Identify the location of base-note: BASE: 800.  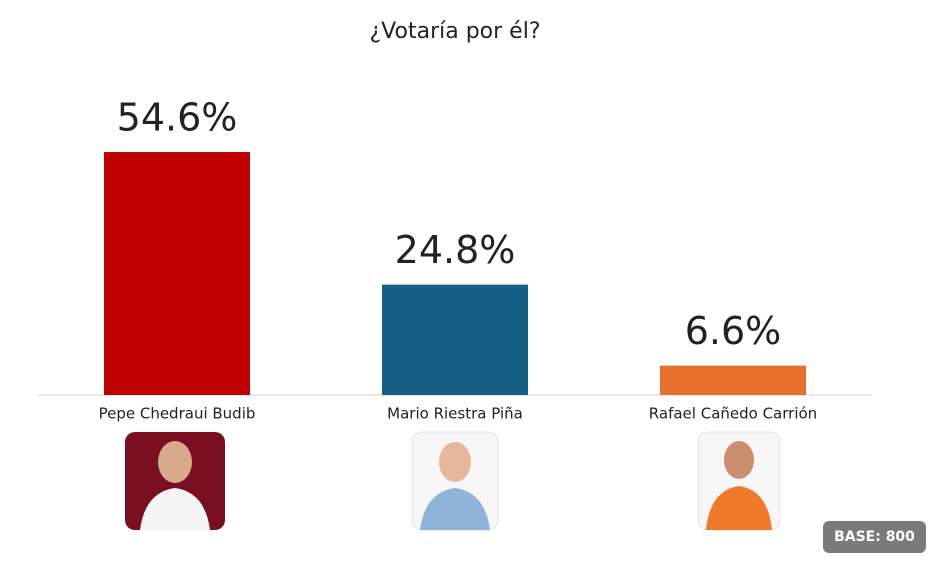
(874, 537).